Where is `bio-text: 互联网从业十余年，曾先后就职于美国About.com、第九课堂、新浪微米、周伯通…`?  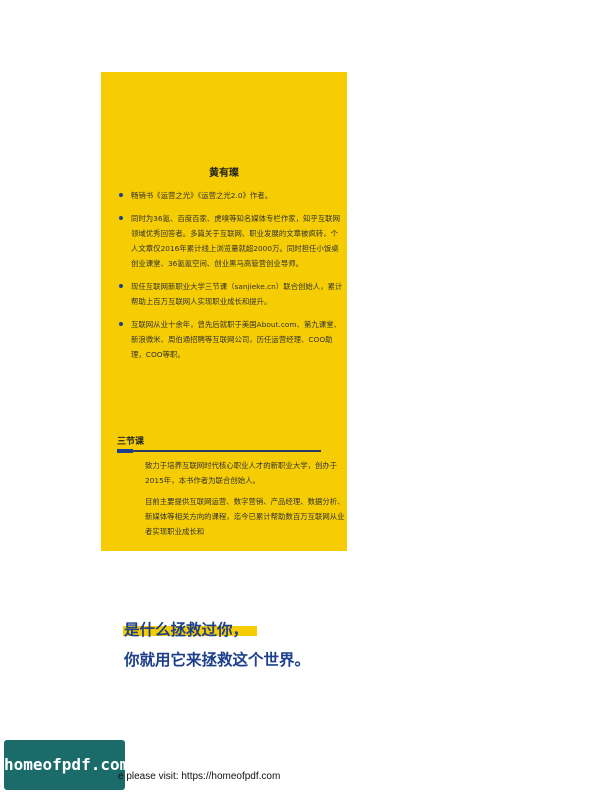 bio-text: 互联网从业十余年，曾先后就职于美国About.com、第九课堂、新浪微米、周伯通… is located at coordinates (236, 339).